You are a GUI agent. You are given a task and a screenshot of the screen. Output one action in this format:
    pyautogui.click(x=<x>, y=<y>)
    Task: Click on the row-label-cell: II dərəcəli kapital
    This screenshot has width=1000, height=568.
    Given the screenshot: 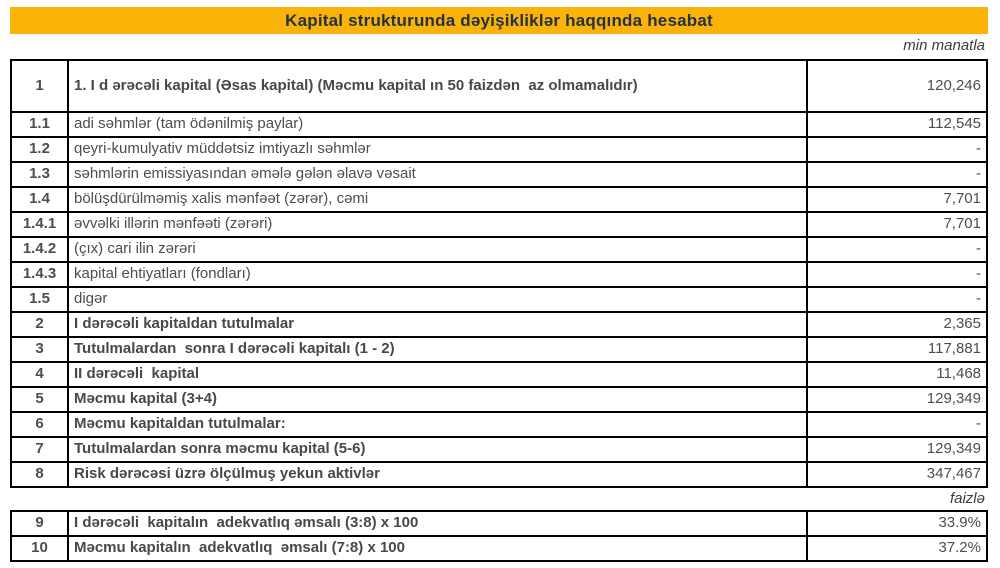 What is the action you would take?
    pyautogui.click(x=437, y=374)
    